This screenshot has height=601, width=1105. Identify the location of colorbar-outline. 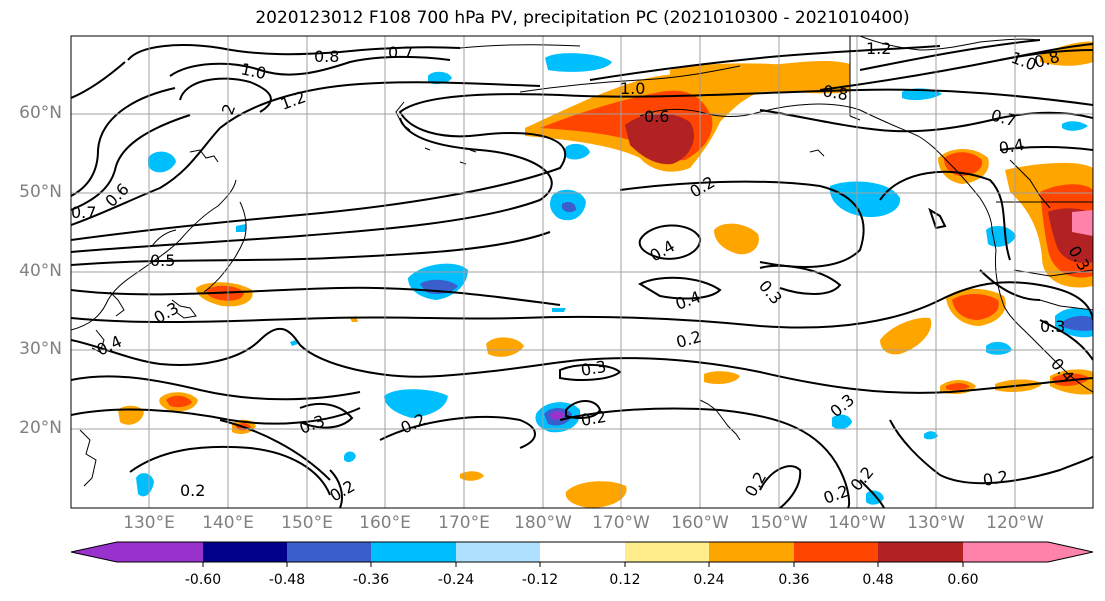
(582, 552).